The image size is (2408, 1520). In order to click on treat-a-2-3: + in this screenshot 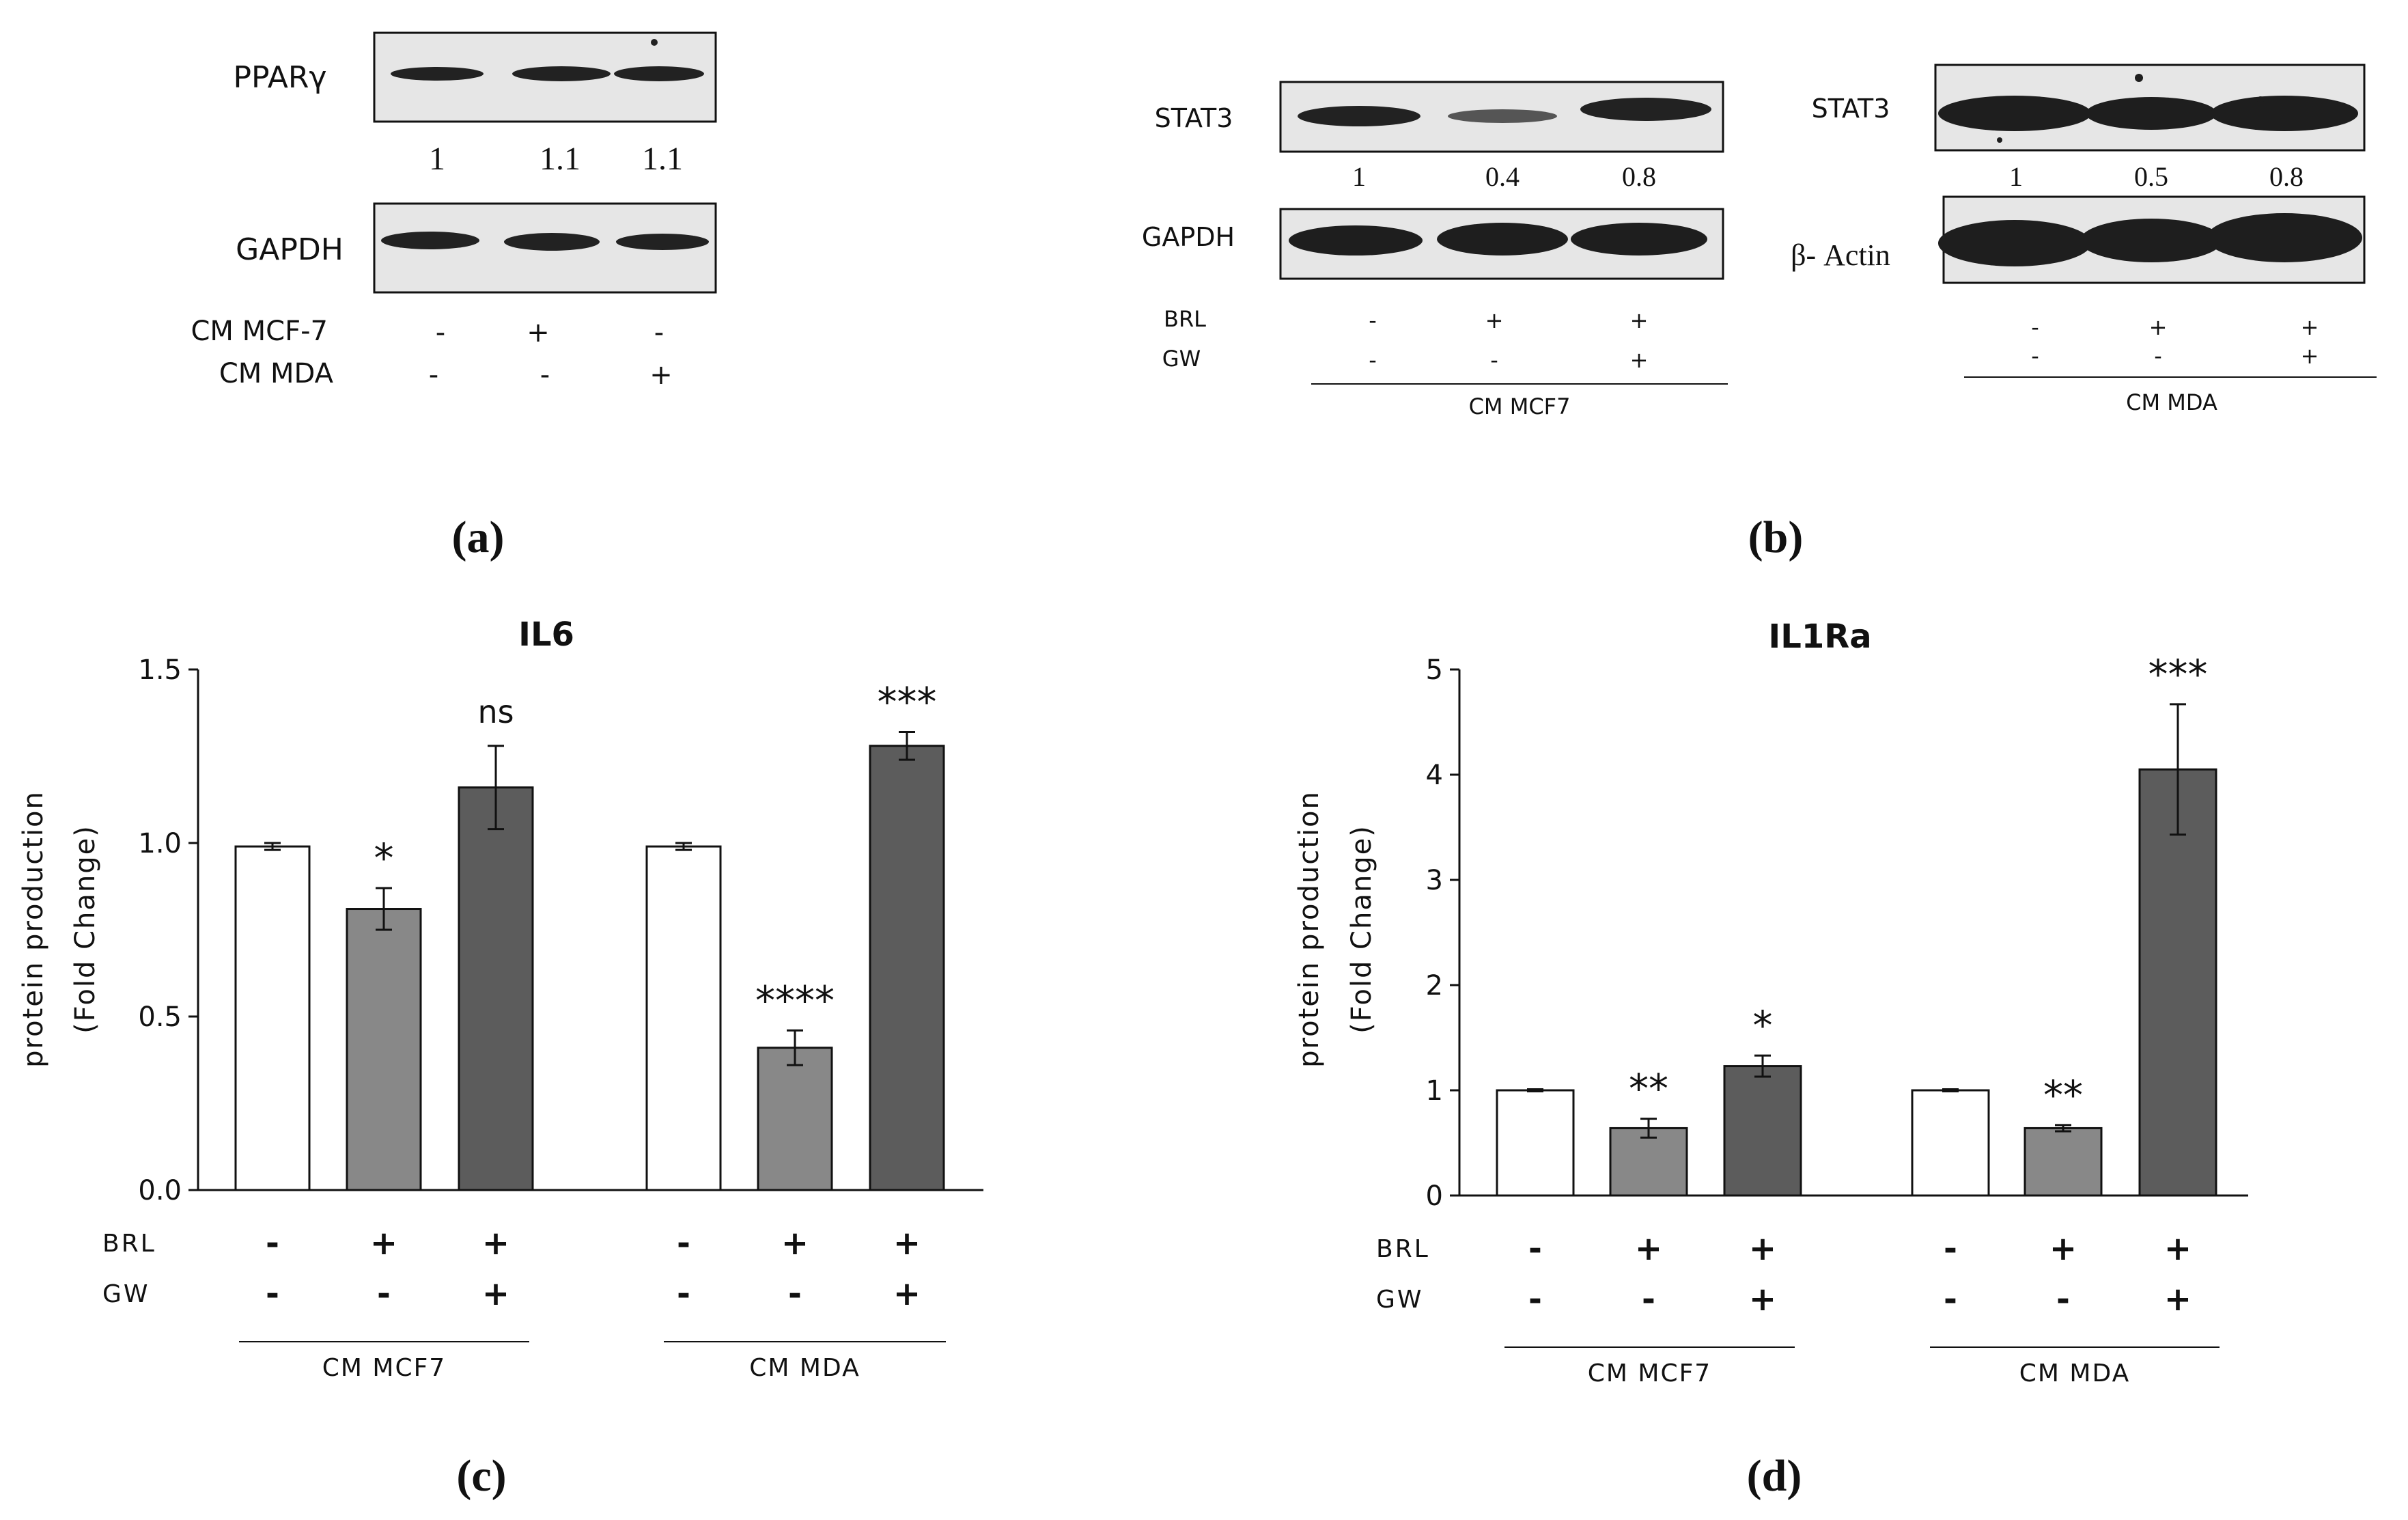, I will do `click(661, 375)`.